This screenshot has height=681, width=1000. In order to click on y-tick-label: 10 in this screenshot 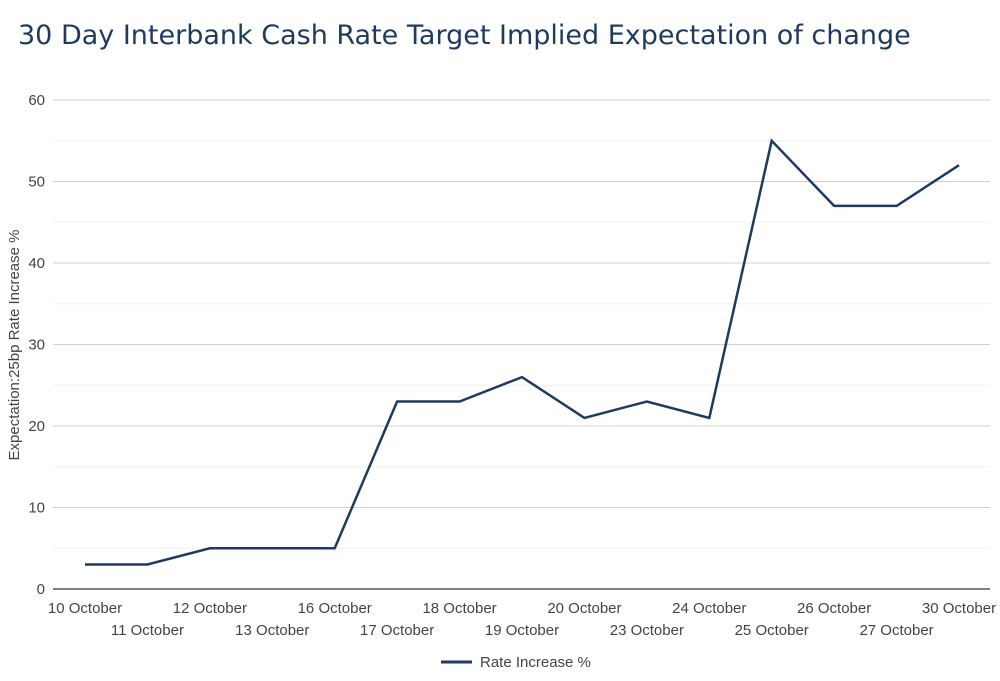, I will do `click(36, 508)`.